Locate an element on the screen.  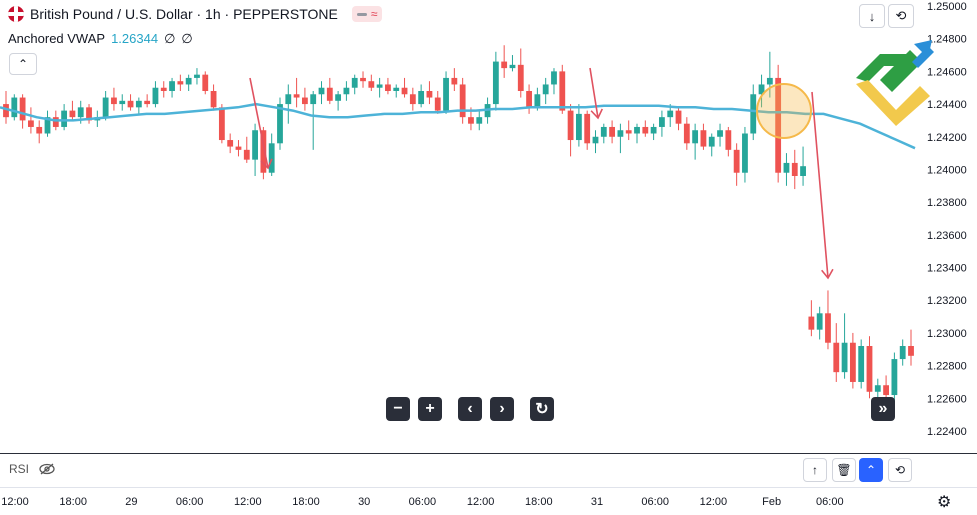
trash-icon: 🗑 is located at coordinates (844, 470).